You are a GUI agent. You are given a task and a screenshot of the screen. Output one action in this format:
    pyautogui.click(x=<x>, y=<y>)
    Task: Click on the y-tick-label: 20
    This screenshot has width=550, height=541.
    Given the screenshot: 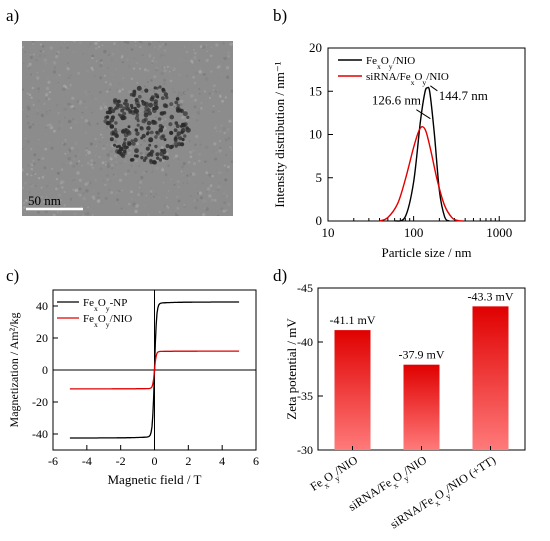 What is the action you would take?
    pyautogui.click(x=42, y=338)
    